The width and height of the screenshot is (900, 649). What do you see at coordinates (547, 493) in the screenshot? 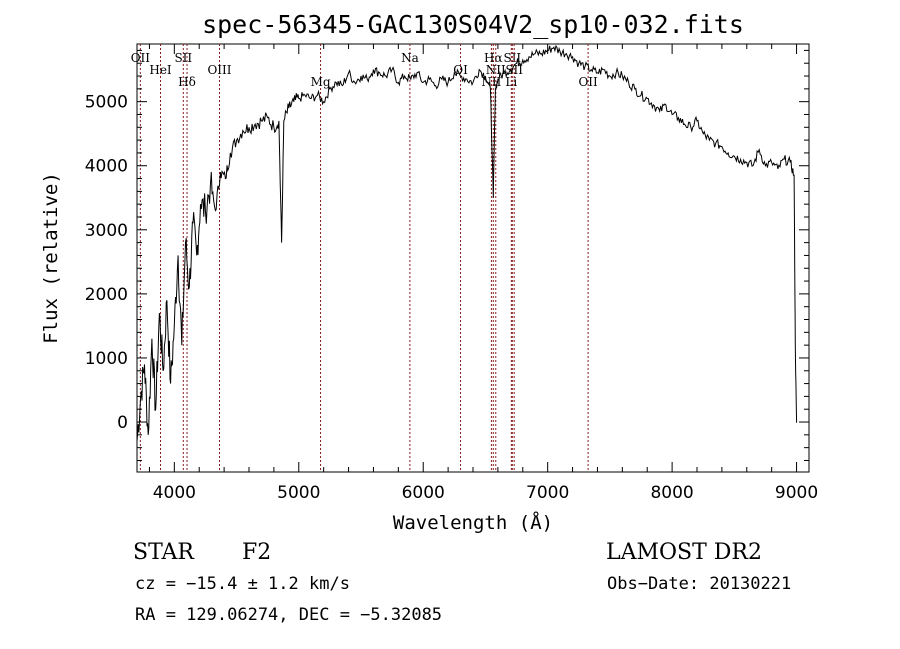
I see `x-tick-label: 7000` at bounding box center [547, 493].